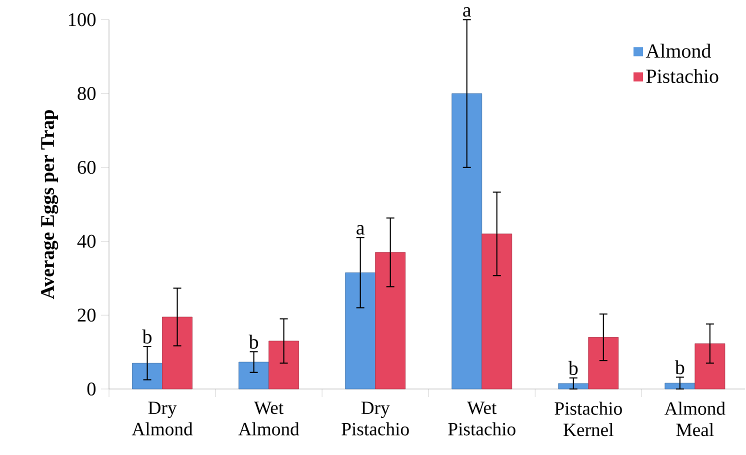  What do you see at coordinates (588, 419) in the screenshot?
I see `x-tick-label: Pistachio Kernel` at bounding box center [588, 419].